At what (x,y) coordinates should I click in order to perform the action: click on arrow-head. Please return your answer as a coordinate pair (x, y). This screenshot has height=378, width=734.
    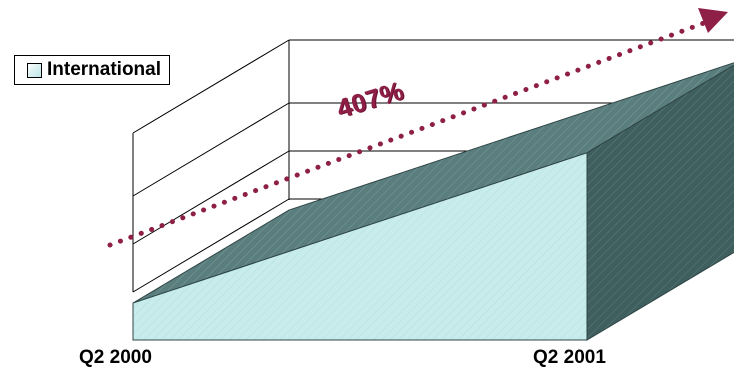
    Looking at the image, I should click on (713, 20).